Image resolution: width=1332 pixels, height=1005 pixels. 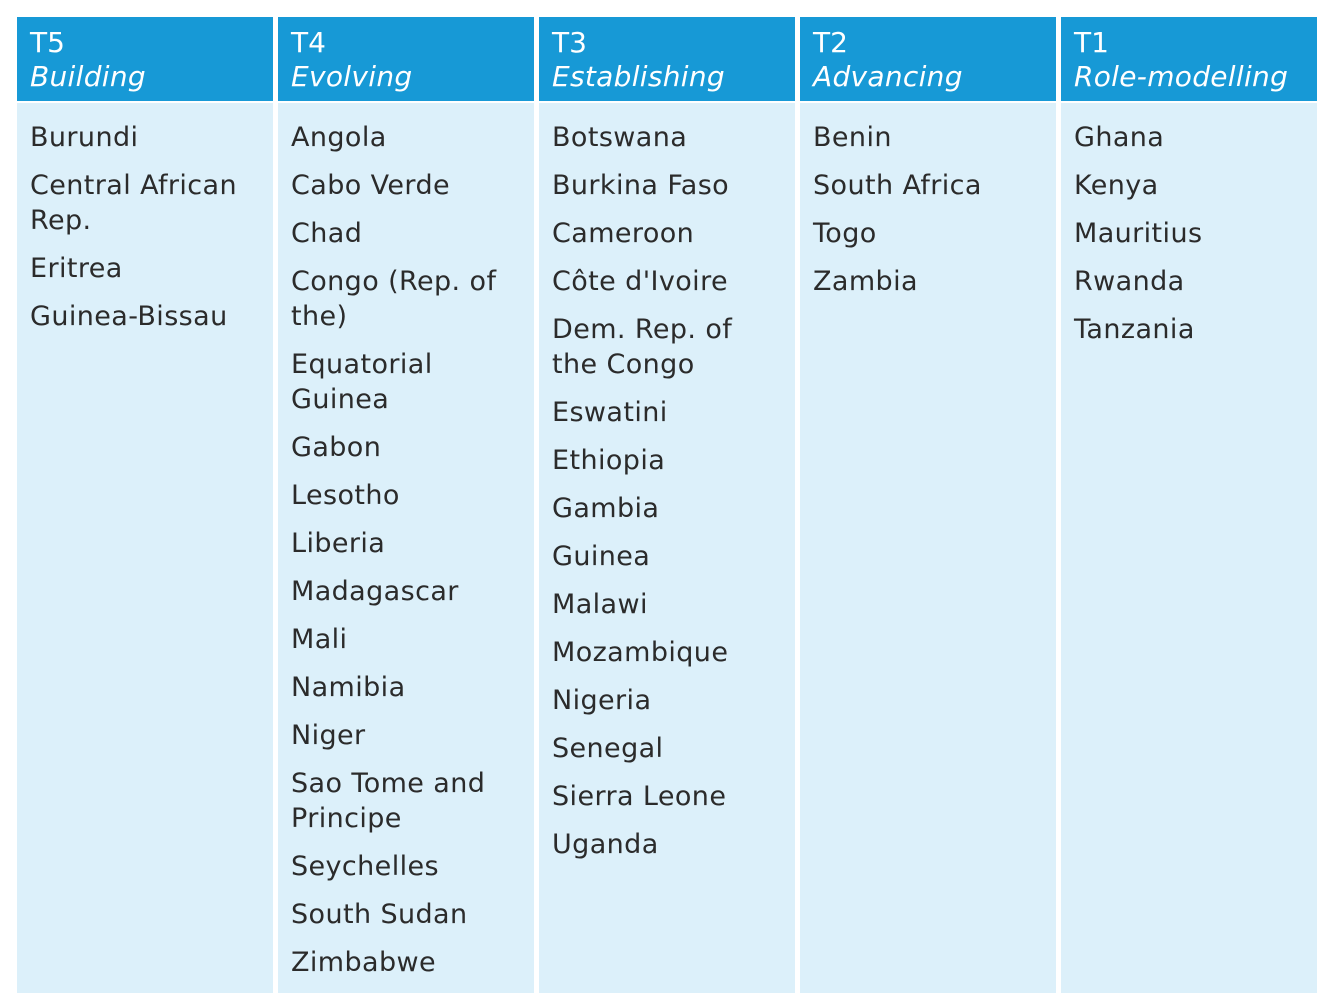 What do you see at coordinates (609, 460) in the screenshot?
I see `country-item: Ethiopia` at bounding box center [609, 460].